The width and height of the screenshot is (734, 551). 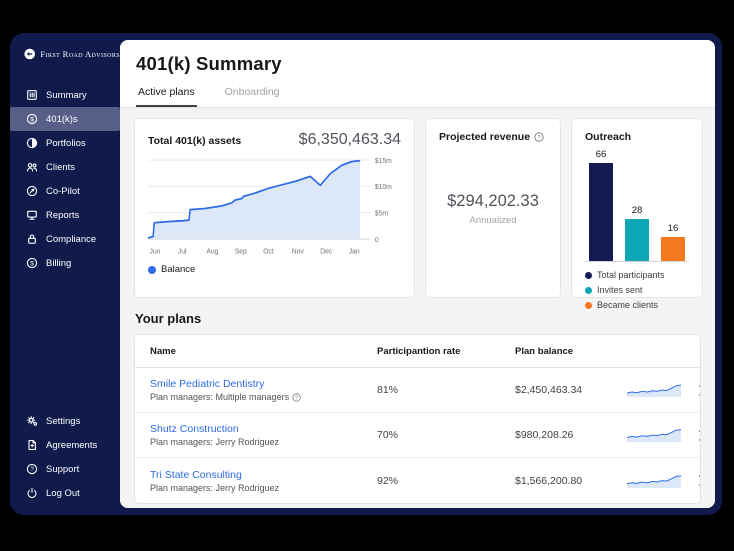 I want to click on sidebar-item-label: Log Out, so click(x=63, y=493).